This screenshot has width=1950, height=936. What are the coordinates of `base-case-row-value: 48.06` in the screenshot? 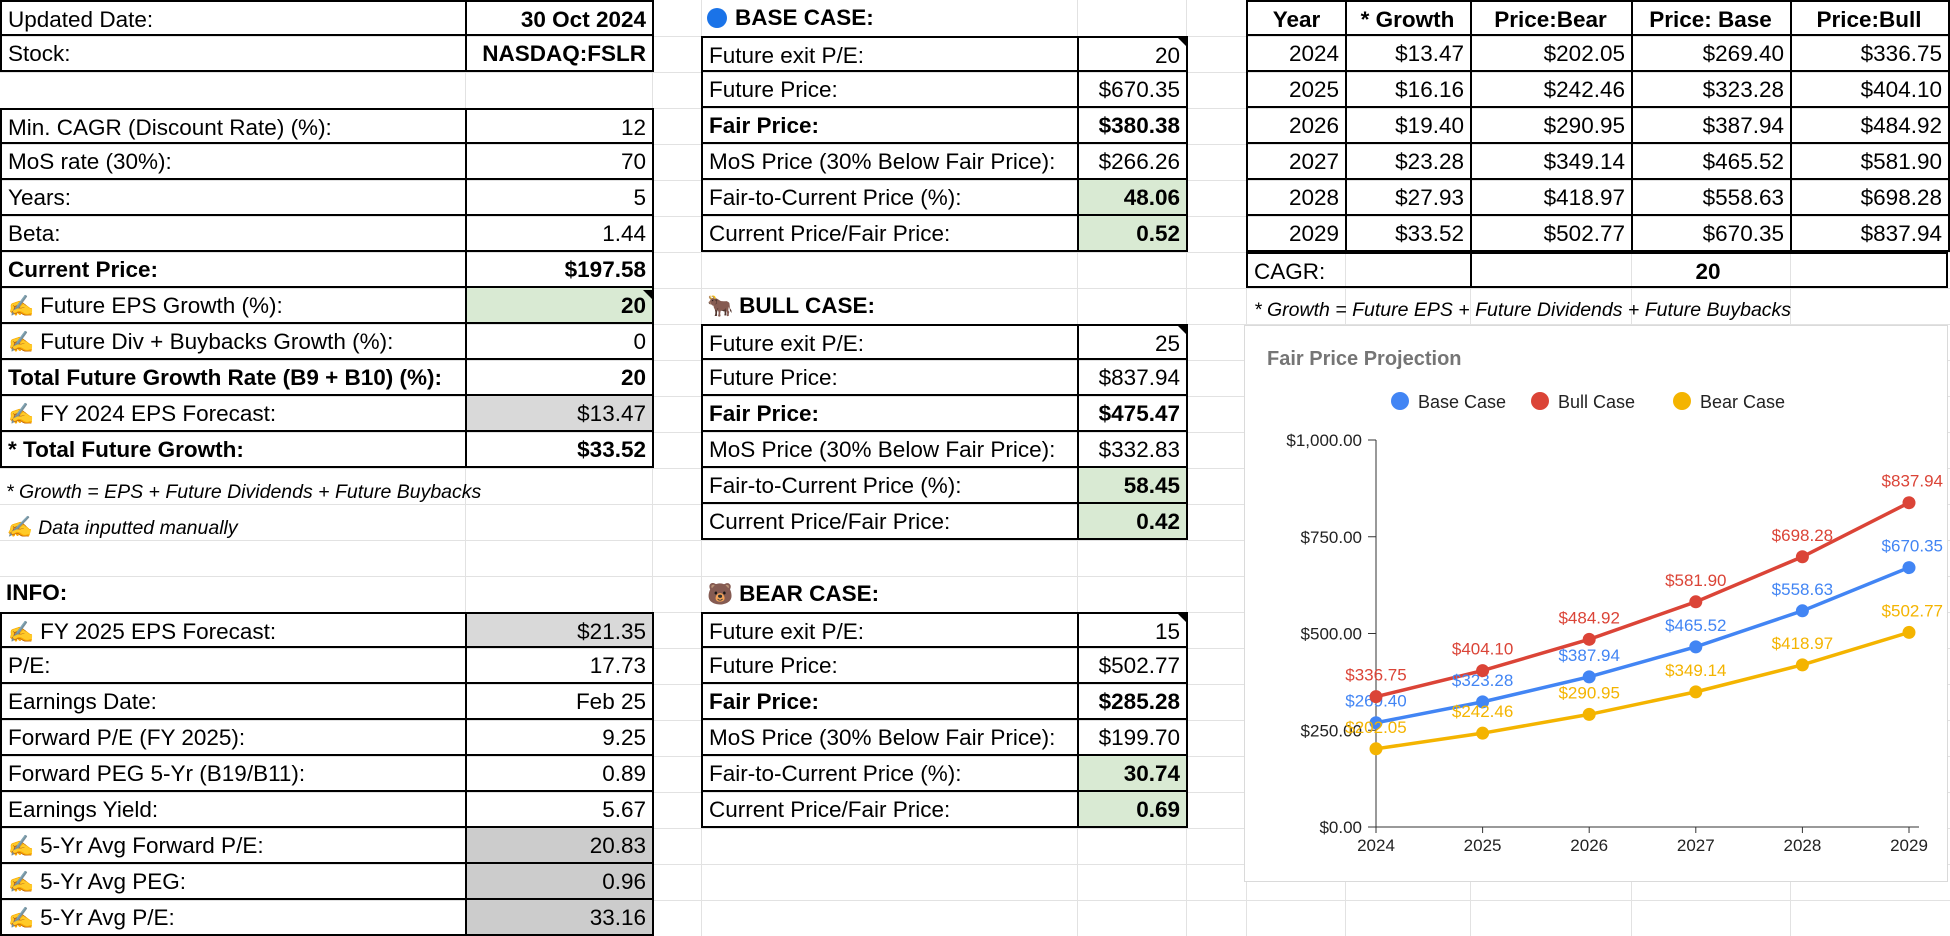 It's located at (1132, 198).